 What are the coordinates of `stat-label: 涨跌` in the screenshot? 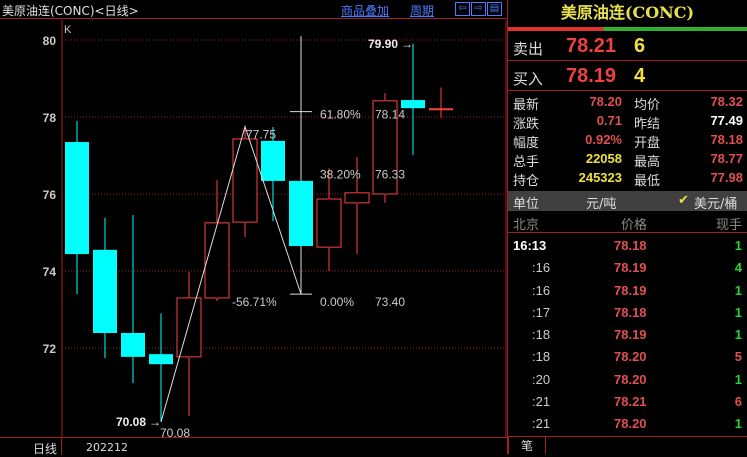 It's located at (526, 124).